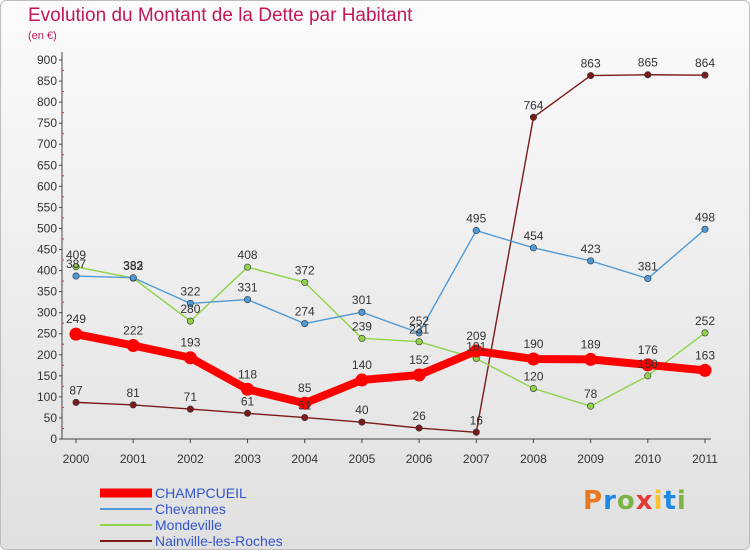  I want to click on data-label-mondeville: 120, so click(533, 376).